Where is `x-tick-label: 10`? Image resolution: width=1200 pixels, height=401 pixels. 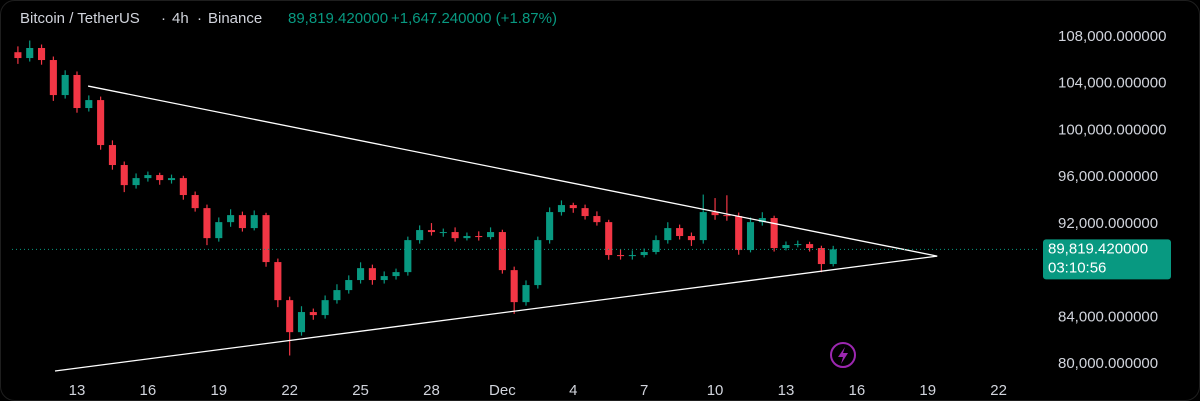
x-tick-label: 10 is located at coordinates (715, 390).